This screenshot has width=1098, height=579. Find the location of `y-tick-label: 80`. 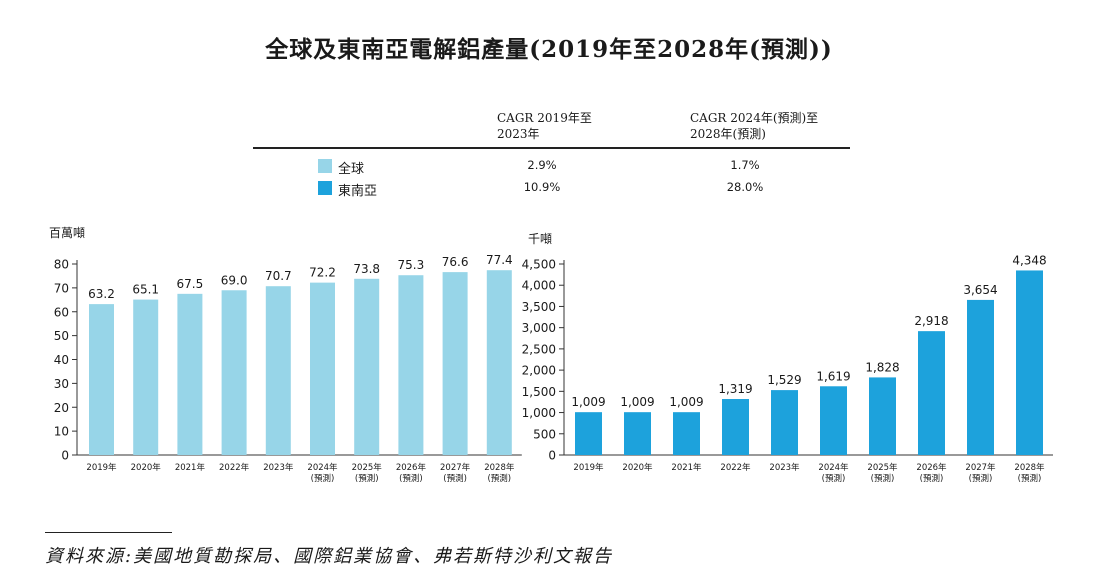

y-tick-label: 80 is located at coordinates (61, 265).